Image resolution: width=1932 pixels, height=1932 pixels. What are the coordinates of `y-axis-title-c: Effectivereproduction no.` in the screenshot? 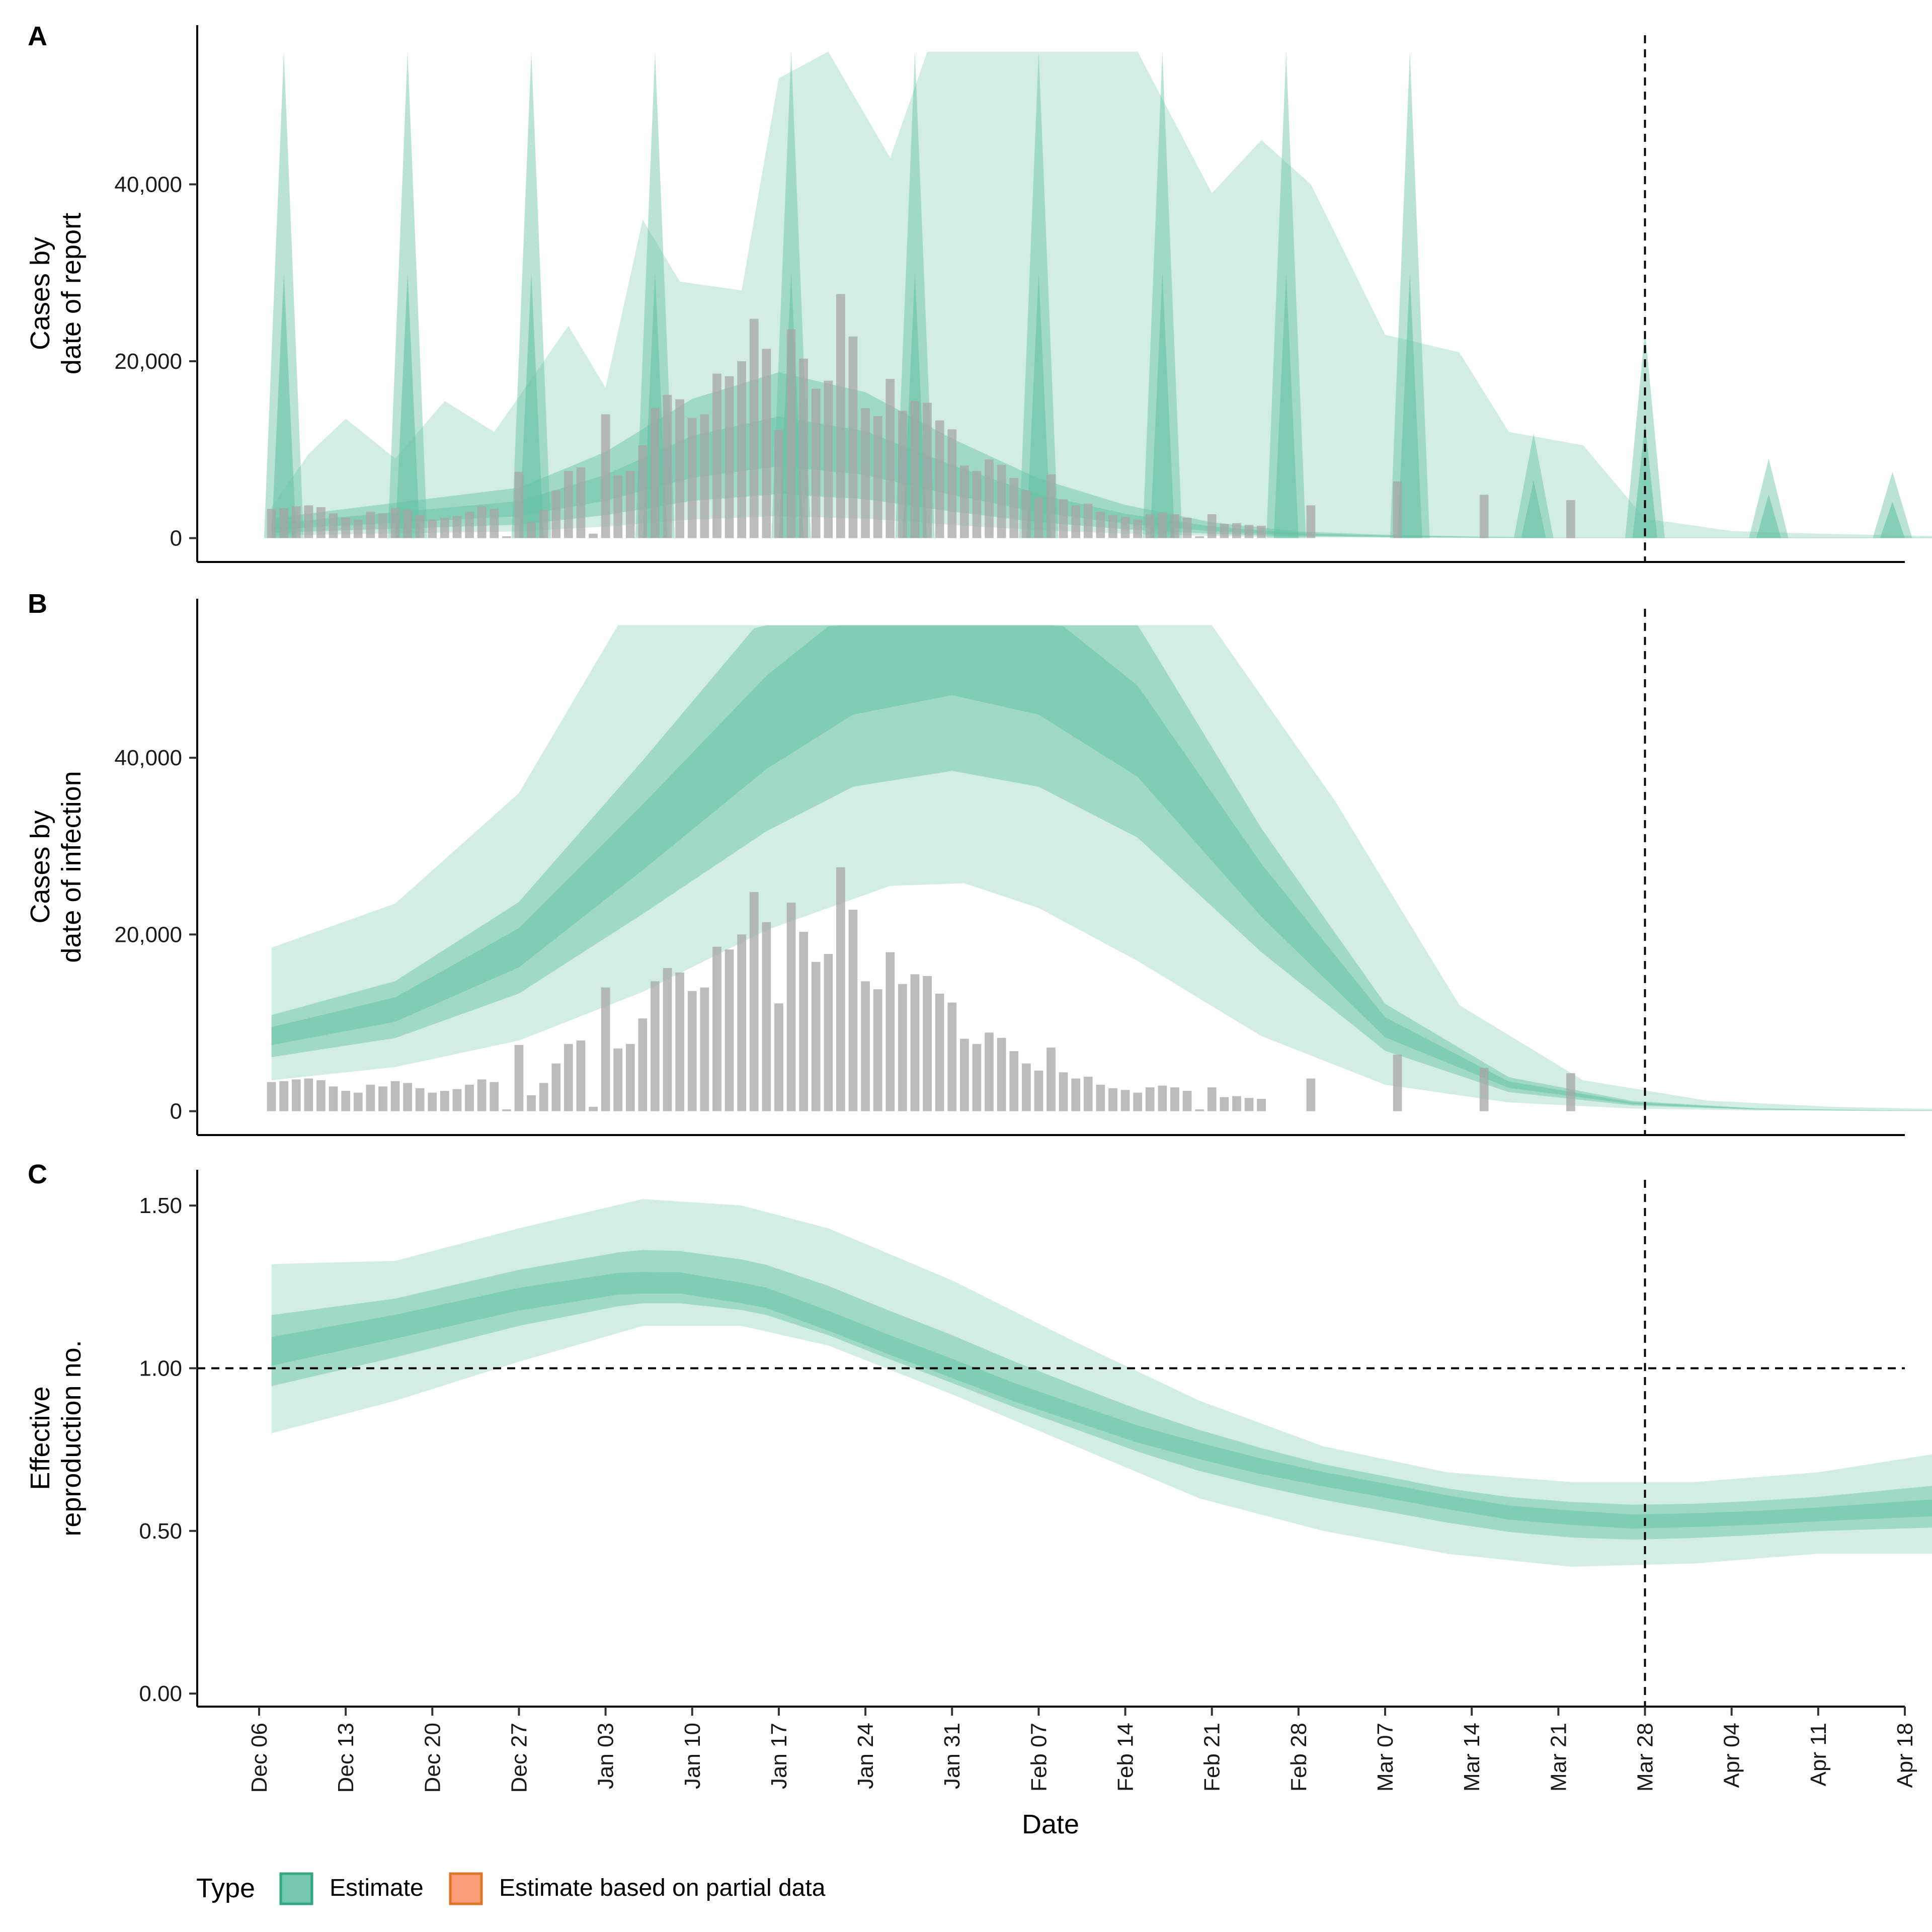 It's located at (56, 1438).